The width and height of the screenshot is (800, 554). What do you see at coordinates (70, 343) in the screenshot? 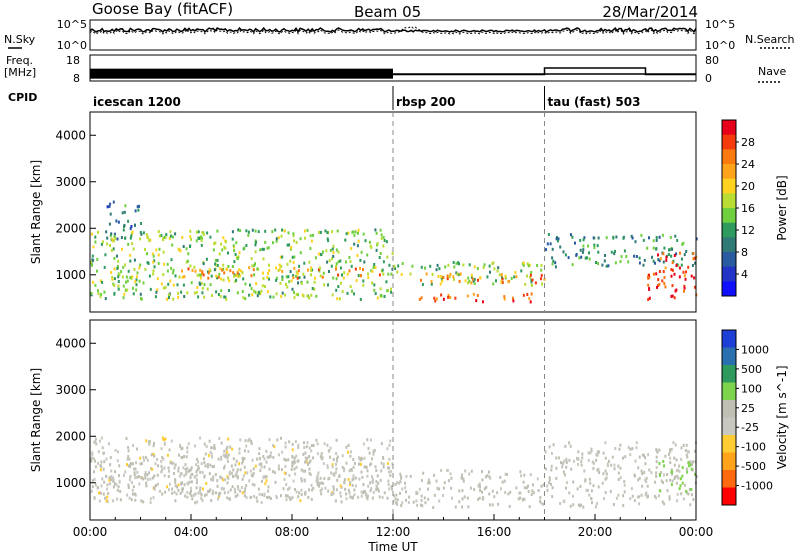
I see `velocity-ytick-label-3: 4000` at bounding box center [70, 343].